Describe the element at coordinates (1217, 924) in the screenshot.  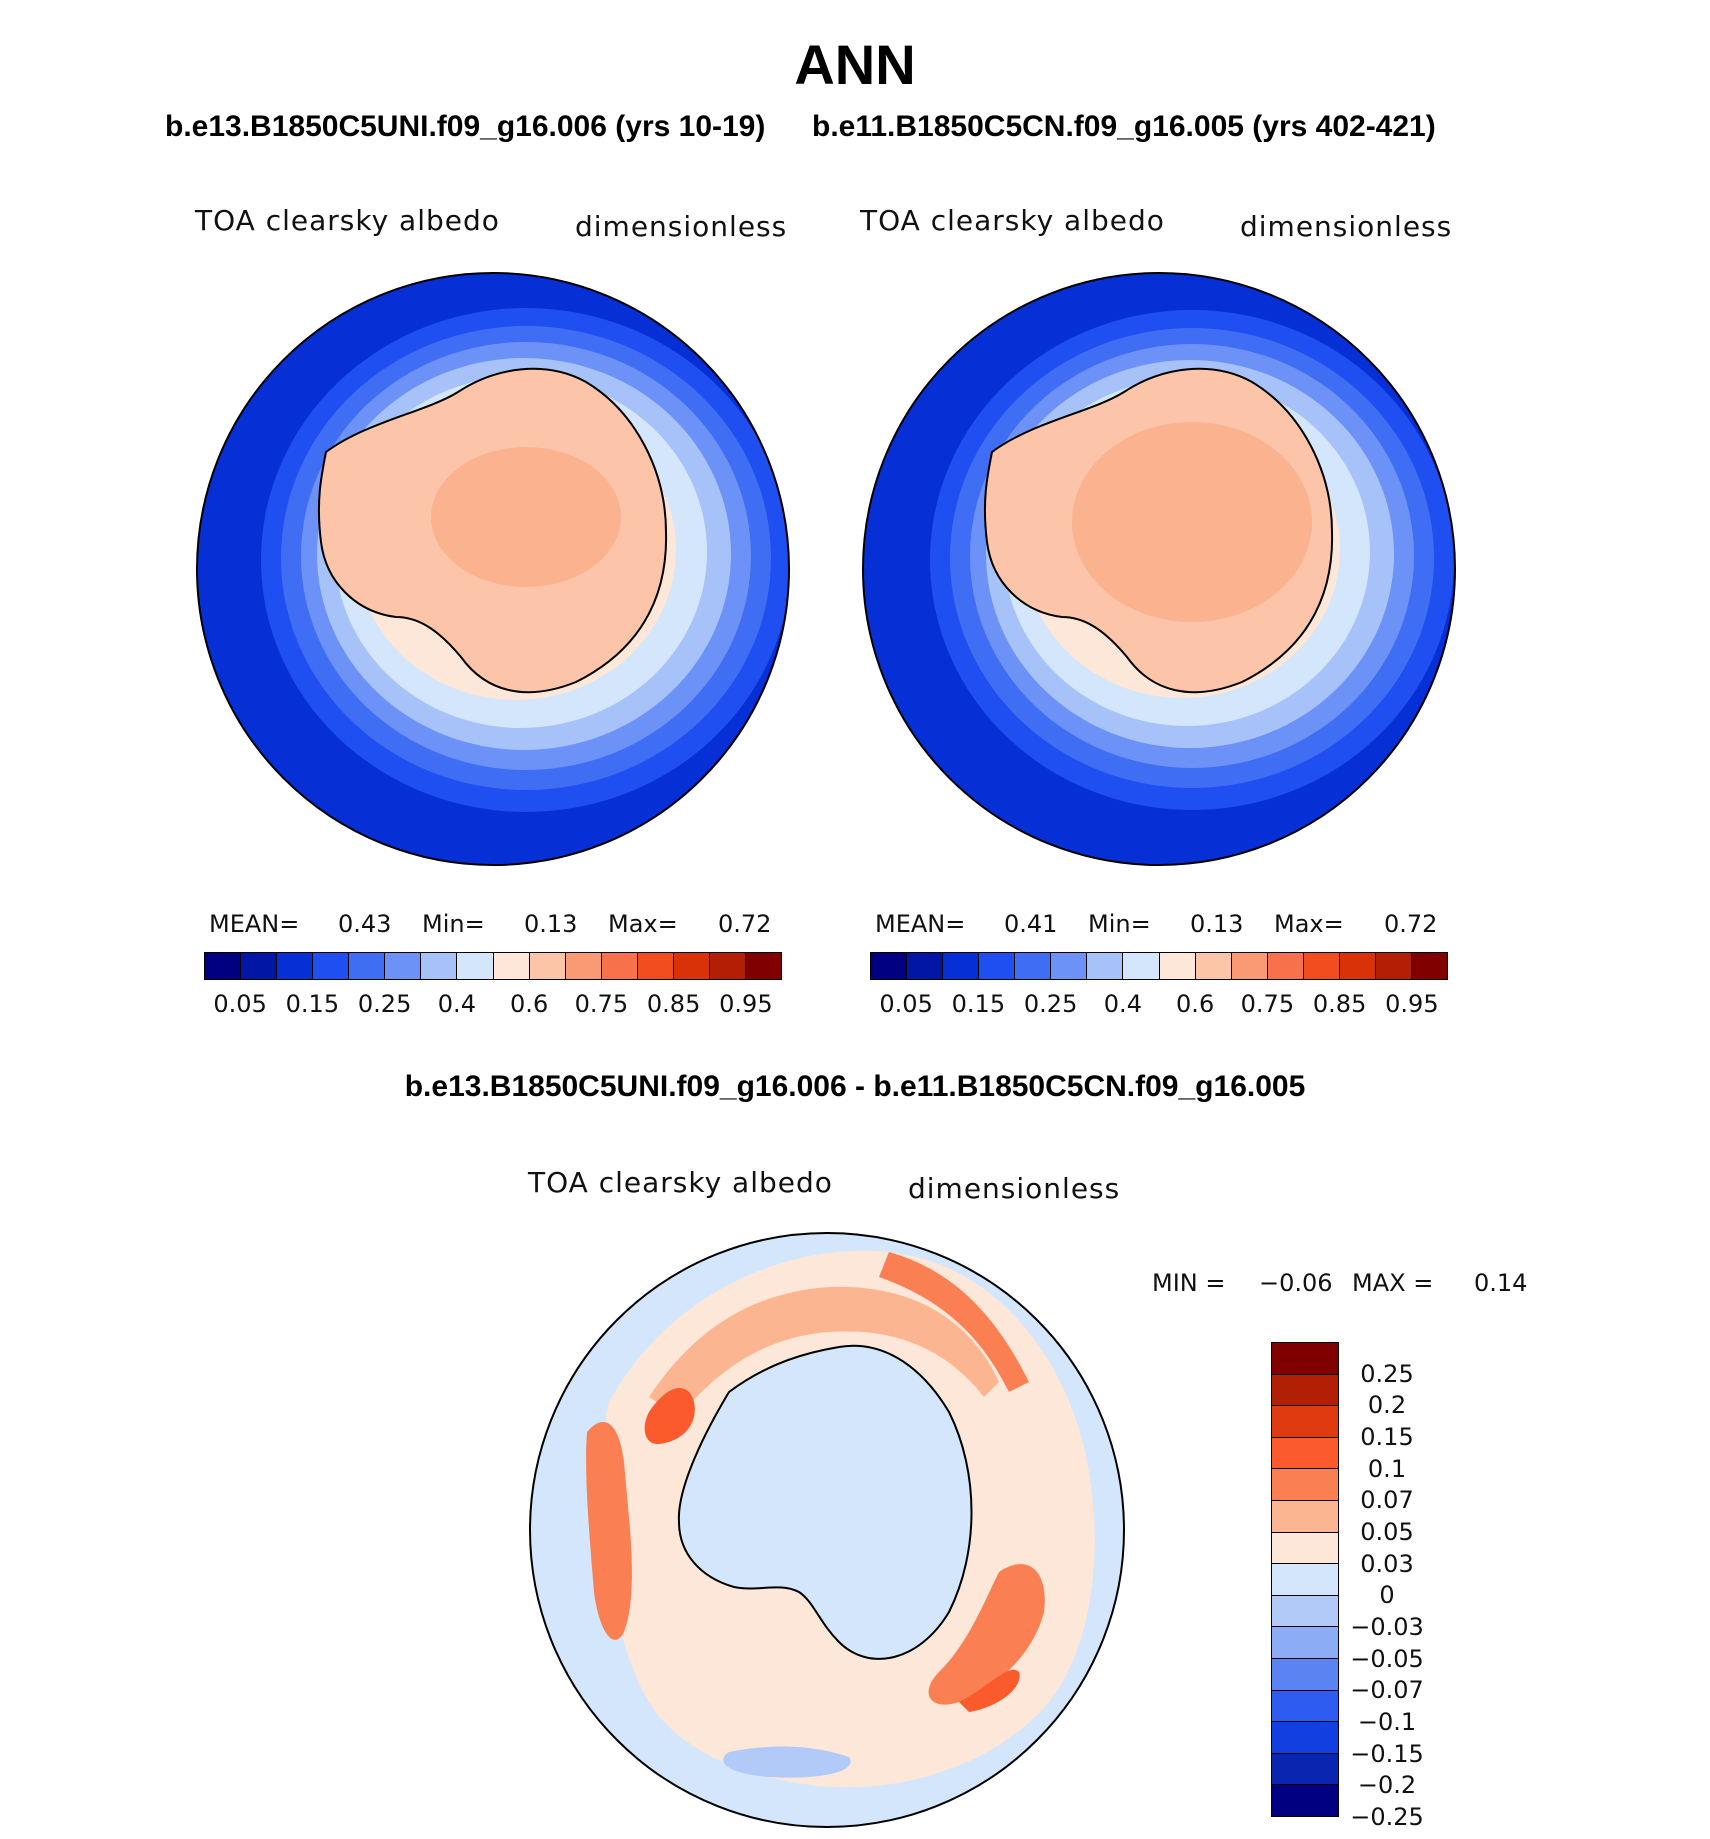
I see `right-min-value: 0.13` at that location.